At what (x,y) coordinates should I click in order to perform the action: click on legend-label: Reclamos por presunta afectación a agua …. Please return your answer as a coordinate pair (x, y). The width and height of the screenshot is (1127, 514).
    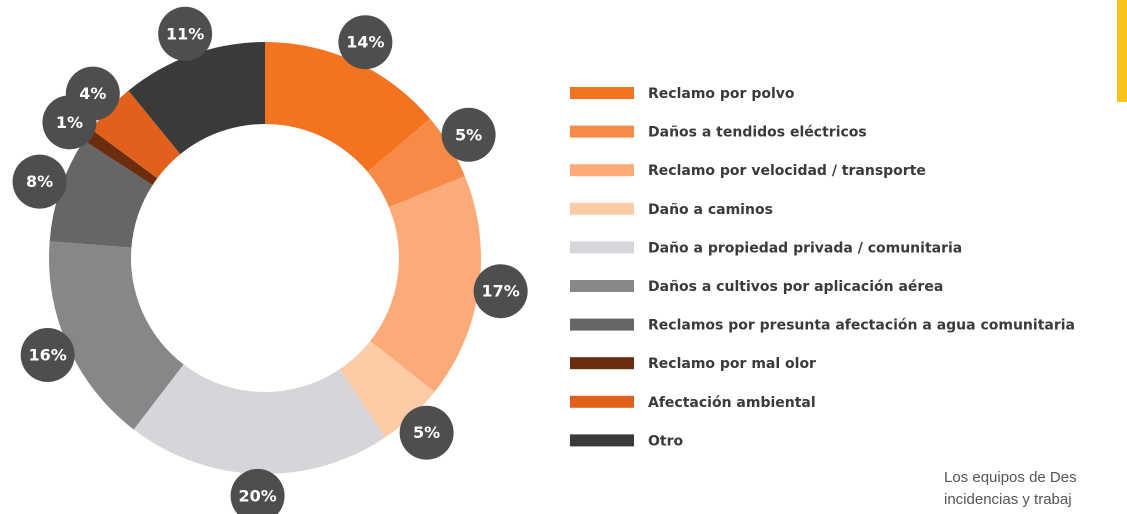
    Looking at the image, I should click on (861, 326).